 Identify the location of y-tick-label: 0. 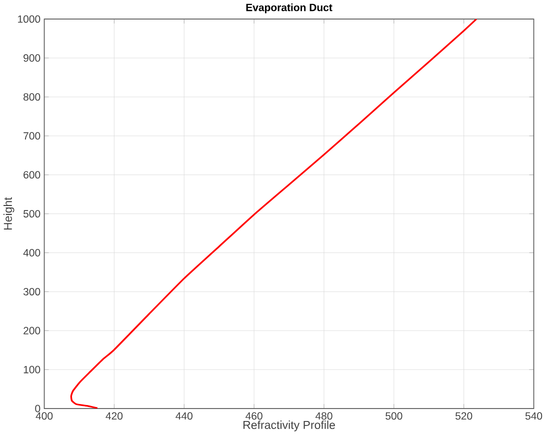
(37, 408).